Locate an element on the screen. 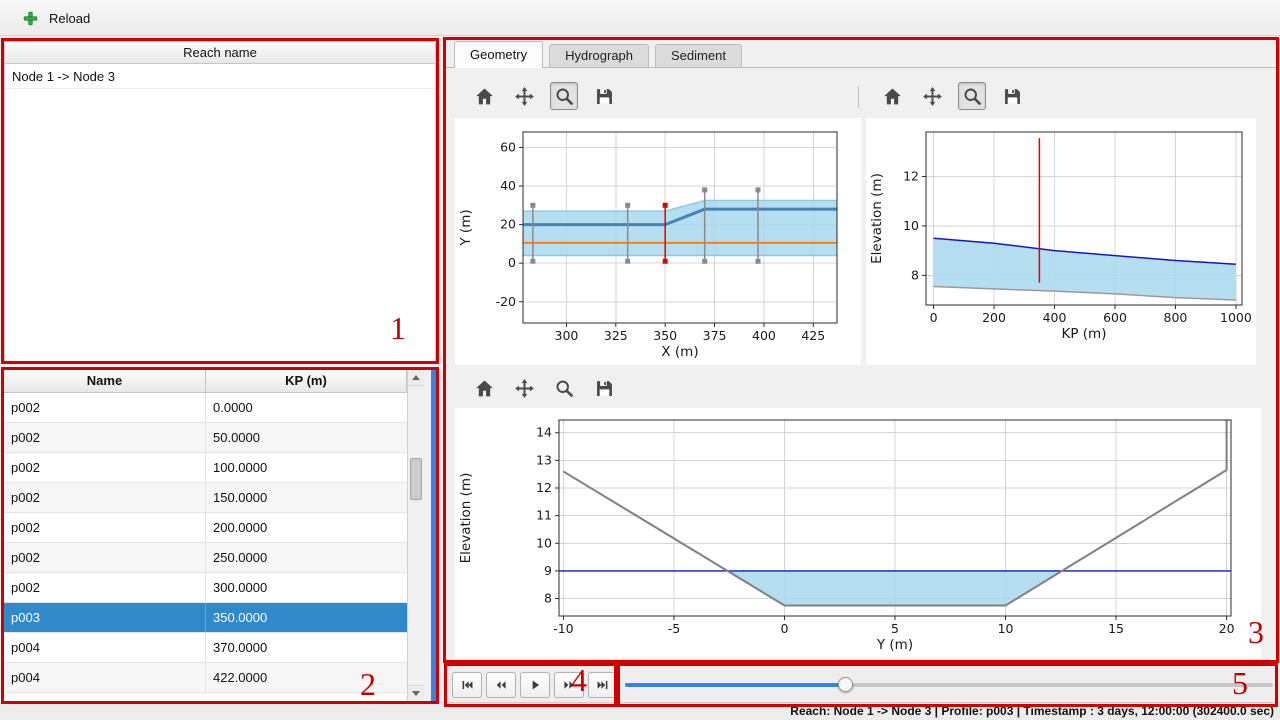 Image resolution: width=1280 pixels, height=720 pixels. reach-list-header: Reach name is located at coordinates (220, 53).